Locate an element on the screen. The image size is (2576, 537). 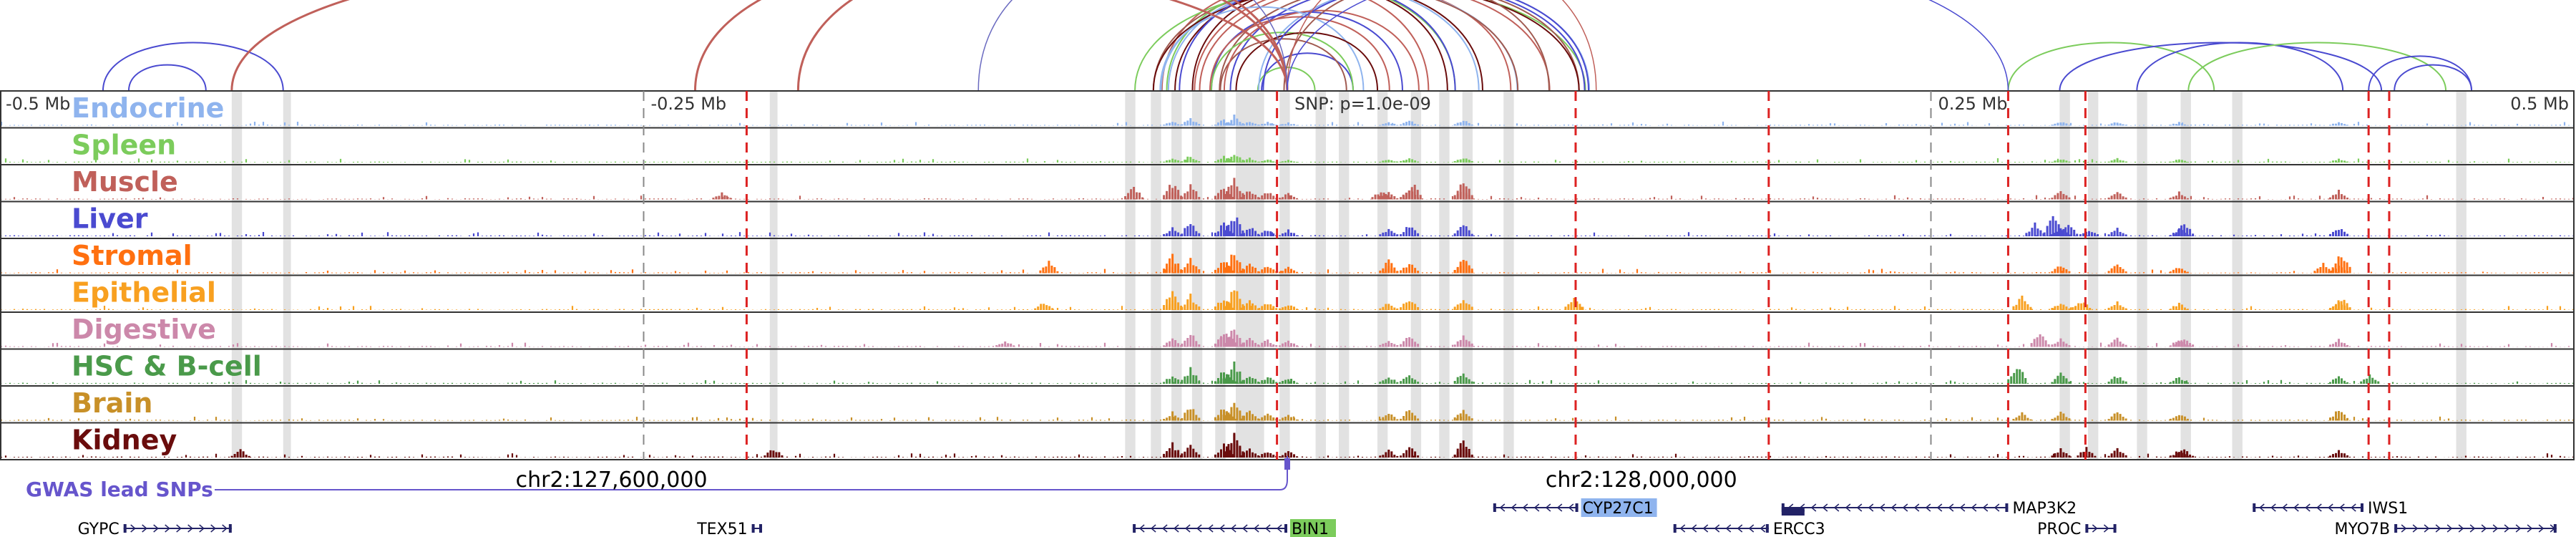
gene-label: CYP27C1 is located at coordinates (1618, 509).